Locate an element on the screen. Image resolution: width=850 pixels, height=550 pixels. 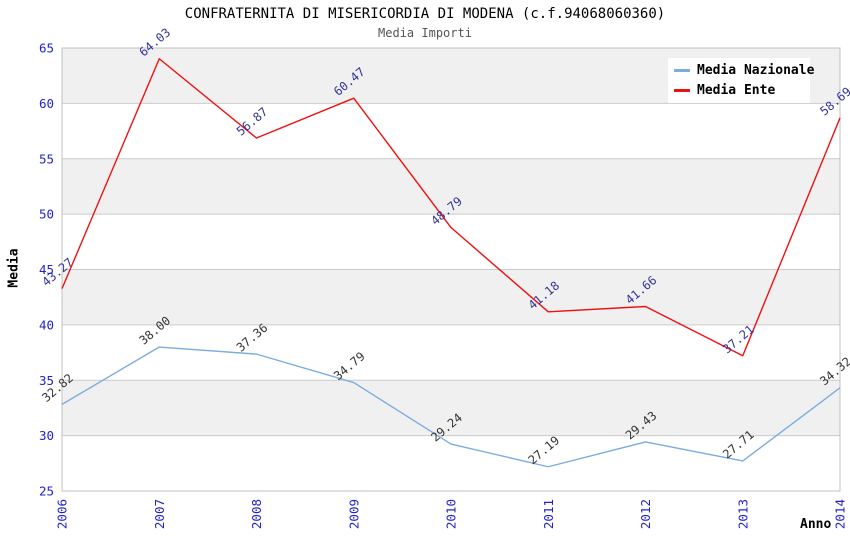
x-tick-label: 2008 is located at coordinates (256, 514).